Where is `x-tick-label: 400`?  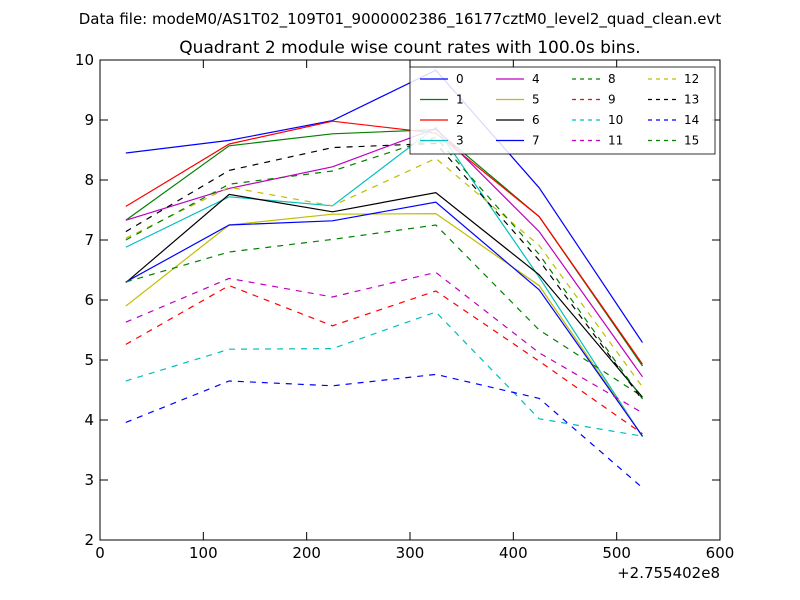
x-tick-label: 400 is located at coordinates (513, 553).